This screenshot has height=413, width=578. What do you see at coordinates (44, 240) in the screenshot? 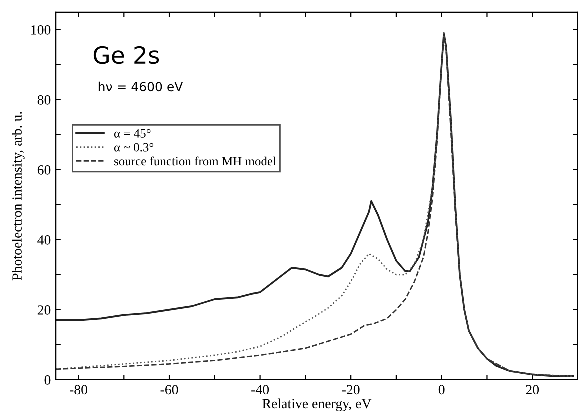
I see `y-tick-label: 40` at bounding box center [44, 240].